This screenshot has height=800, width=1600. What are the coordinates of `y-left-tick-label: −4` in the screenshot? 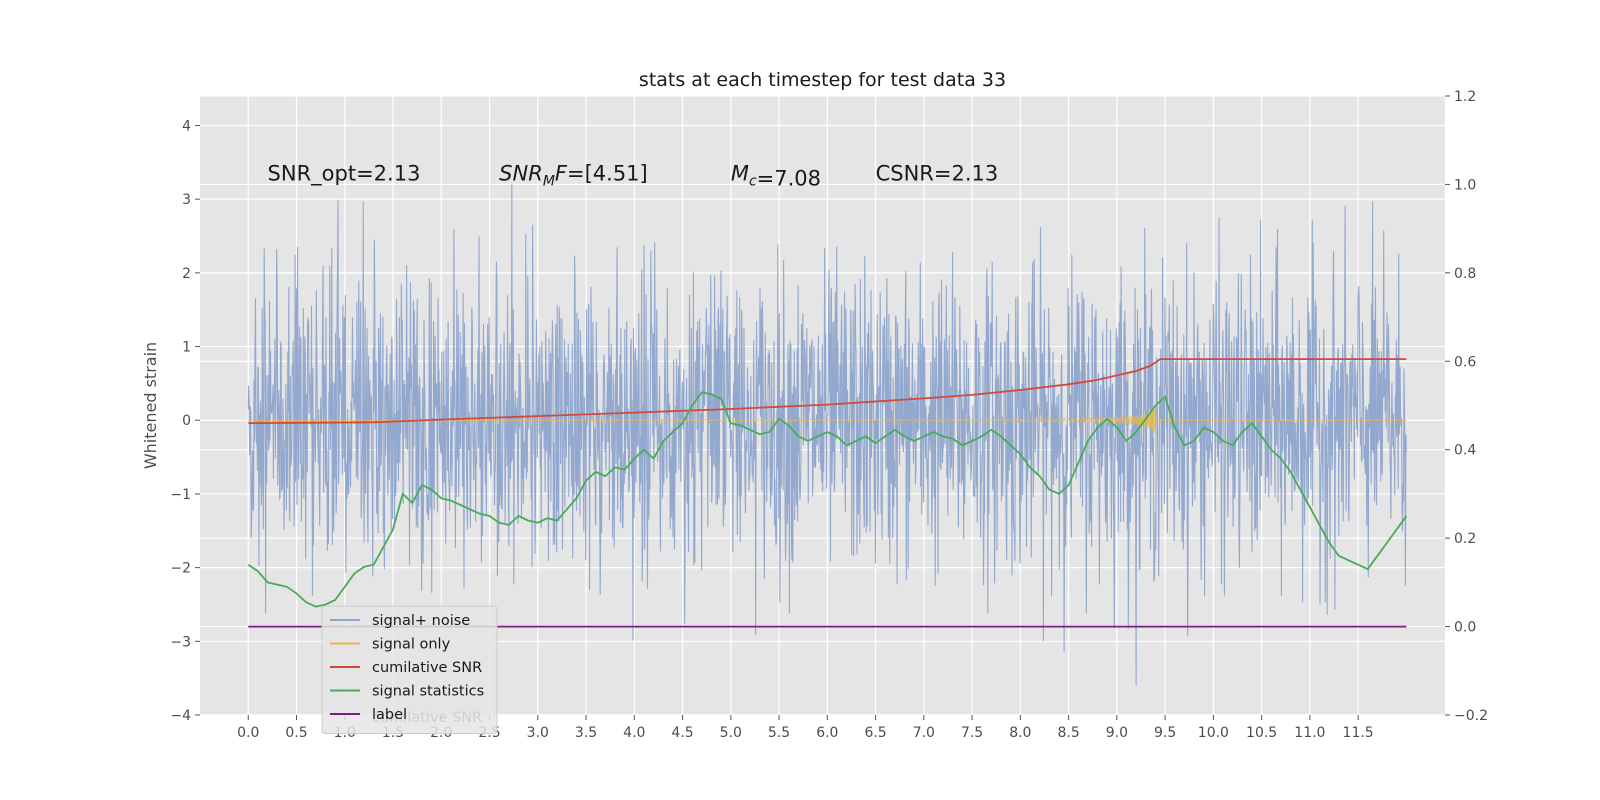 It's located at (180, 716).